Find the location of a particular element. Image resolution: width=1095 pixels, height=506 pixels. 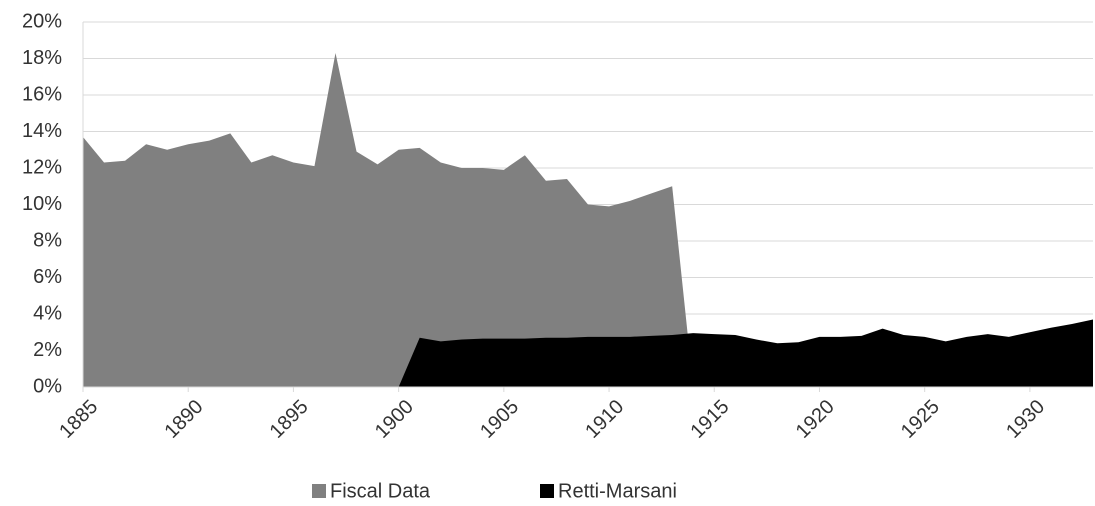

y-tick-label: 10% is located at coordinates (42, 204).